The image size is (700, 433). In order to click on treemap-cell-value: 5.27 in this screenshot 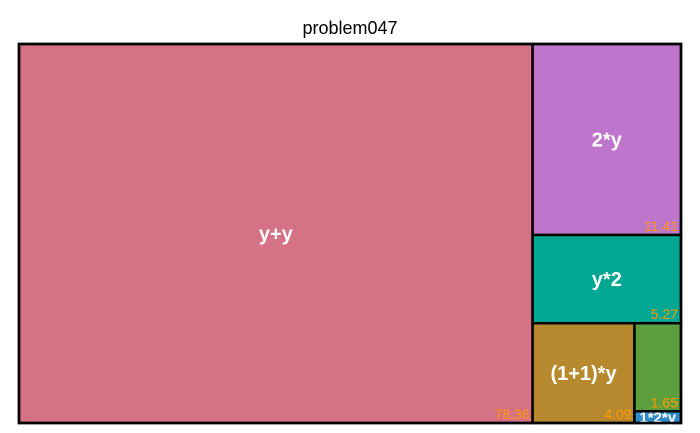, I will do `click(664, 314)`.